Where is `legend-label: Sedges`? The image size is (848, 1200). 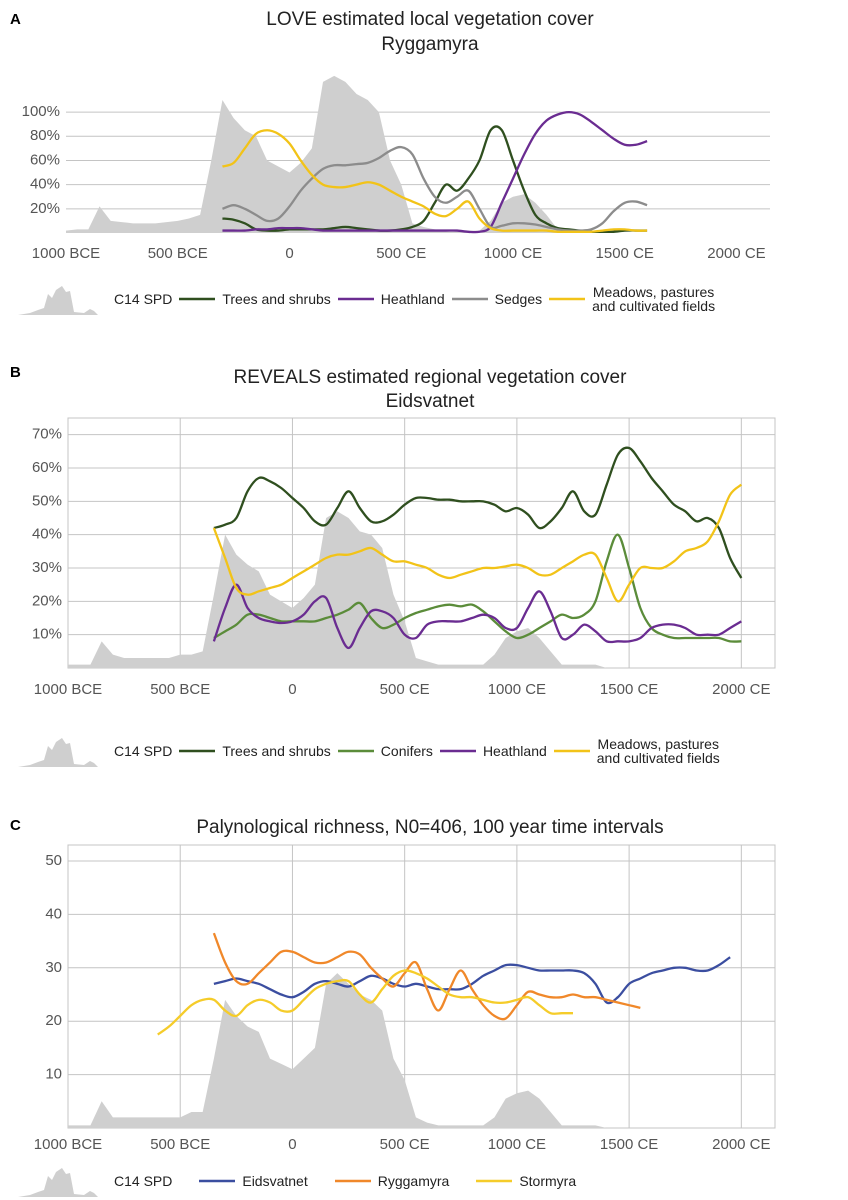
legend-label: Sedges is located at coordinates (518, 299).